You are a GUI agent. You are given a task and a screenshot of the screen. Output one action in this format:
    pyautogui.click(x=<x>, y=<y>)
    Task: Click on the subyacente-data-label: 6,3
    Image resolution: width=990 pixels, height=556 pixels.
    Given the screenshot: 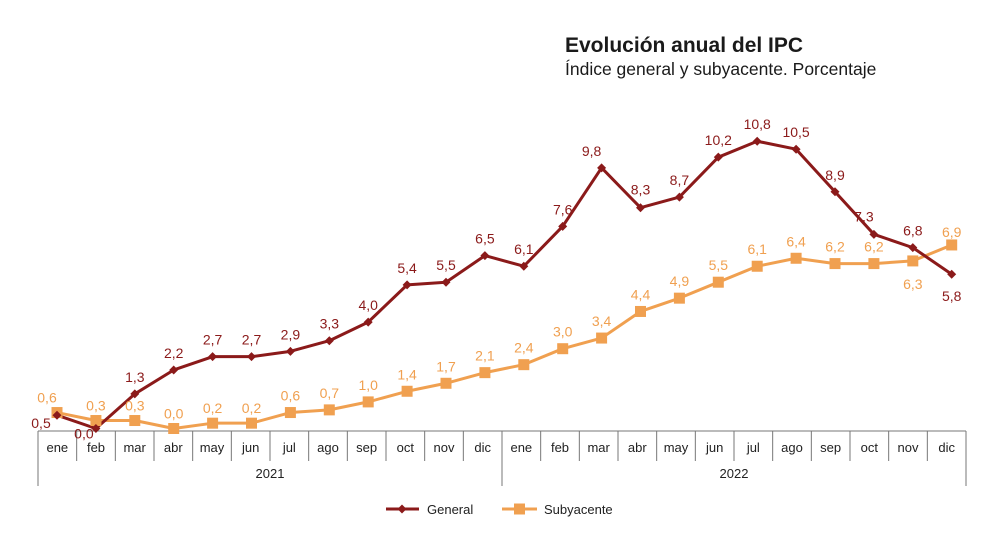 What is the action you would take?
    pyautogui.click(x=913, y=284)
    